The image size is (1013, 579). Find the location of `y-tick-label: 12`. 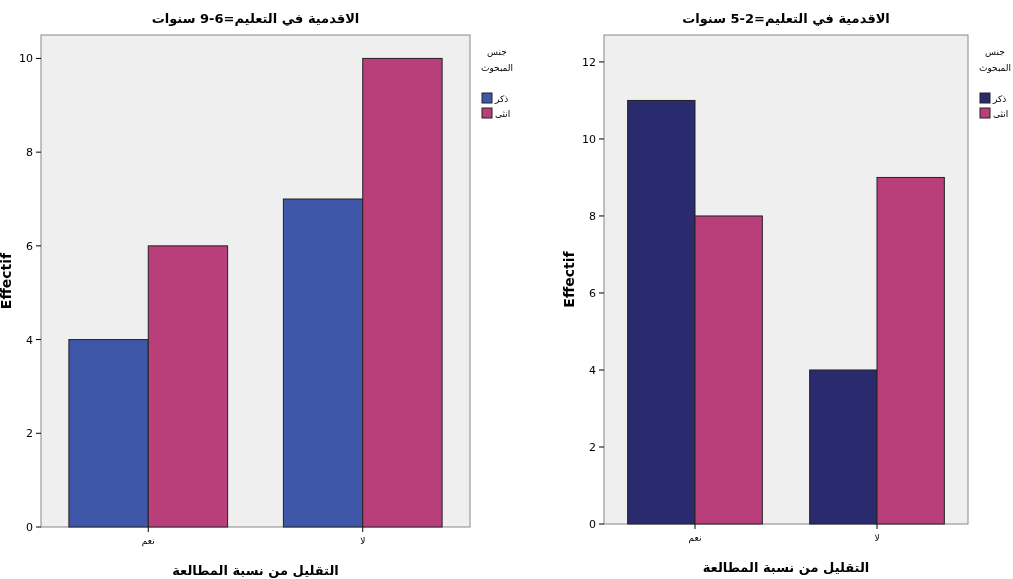

y-tick-label: 12 is located at coordinates (589, 62).